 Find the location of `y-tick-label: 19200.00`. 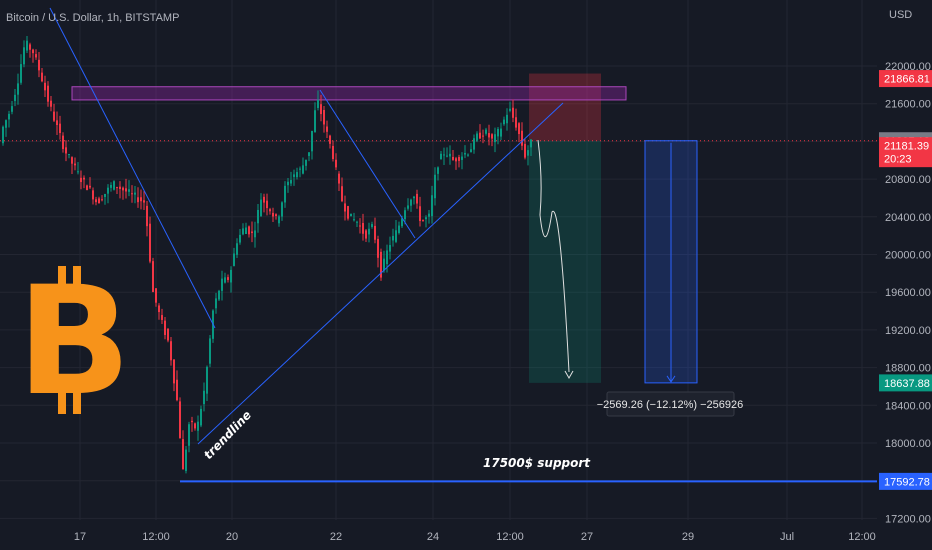

y-tick-label: 19200.00 is located at coordinates (908, 331).